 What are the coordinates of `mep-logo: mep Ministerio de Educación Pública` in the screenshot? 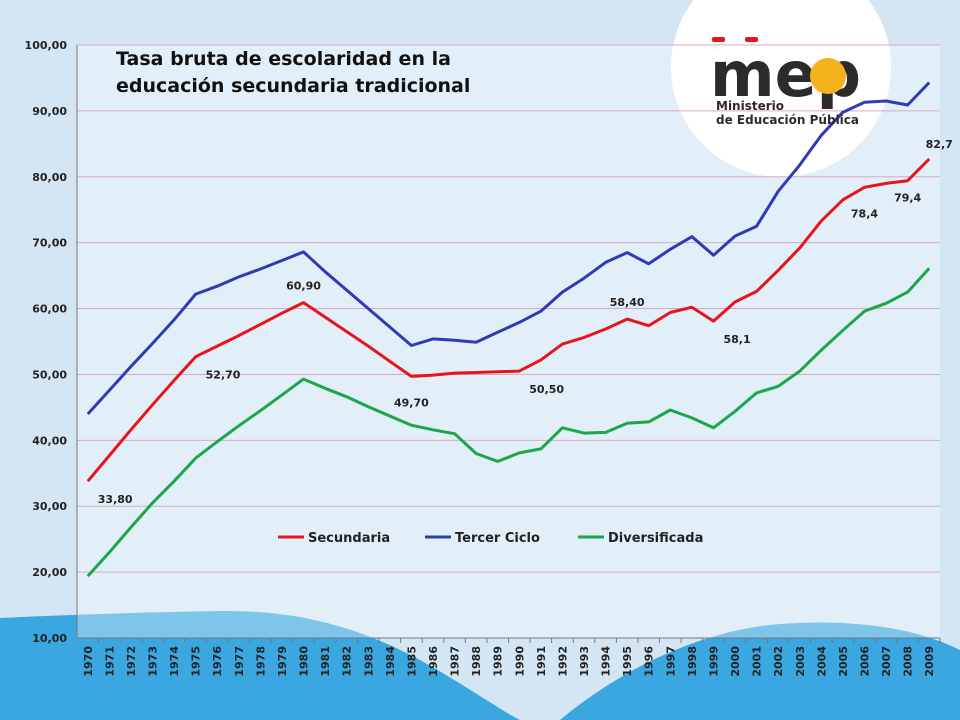 It's located at (785, 82).